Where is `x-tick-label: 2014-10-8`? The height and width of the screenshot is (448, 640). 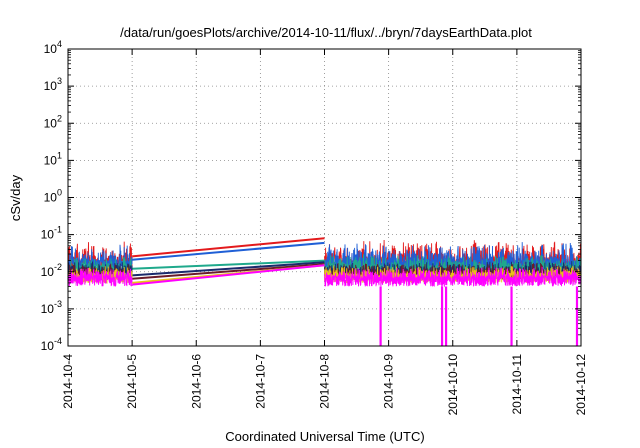
x-tick-label: 2014-10-8 is located at coordinates (325, 381).